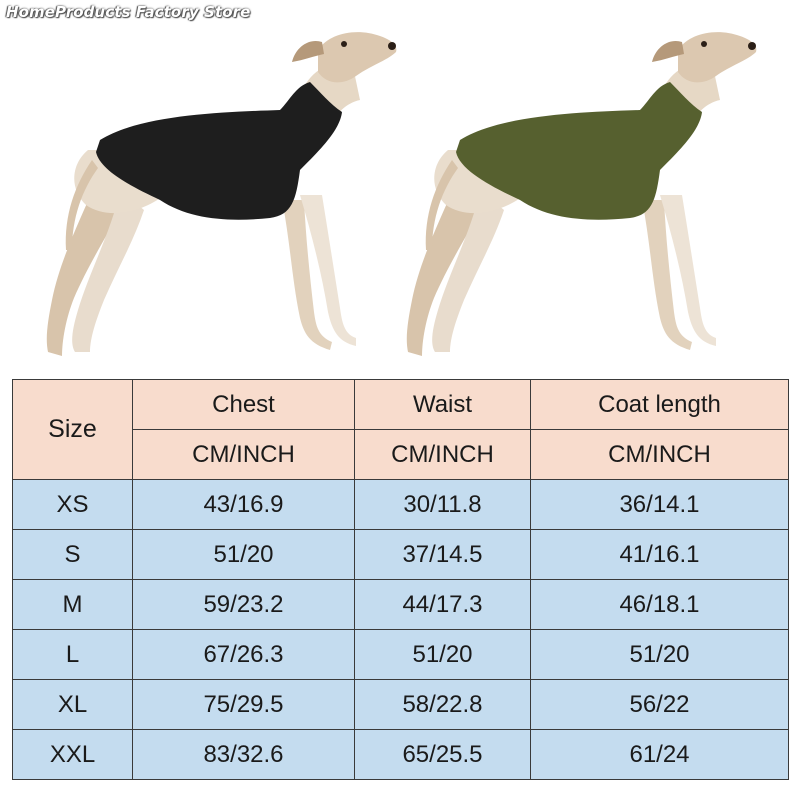 Image resolution: width=800 pixels, height=800 pixels. Describe the element at coordinates (72, 429) in the screenshot. I see `size-header: Size` at that location.